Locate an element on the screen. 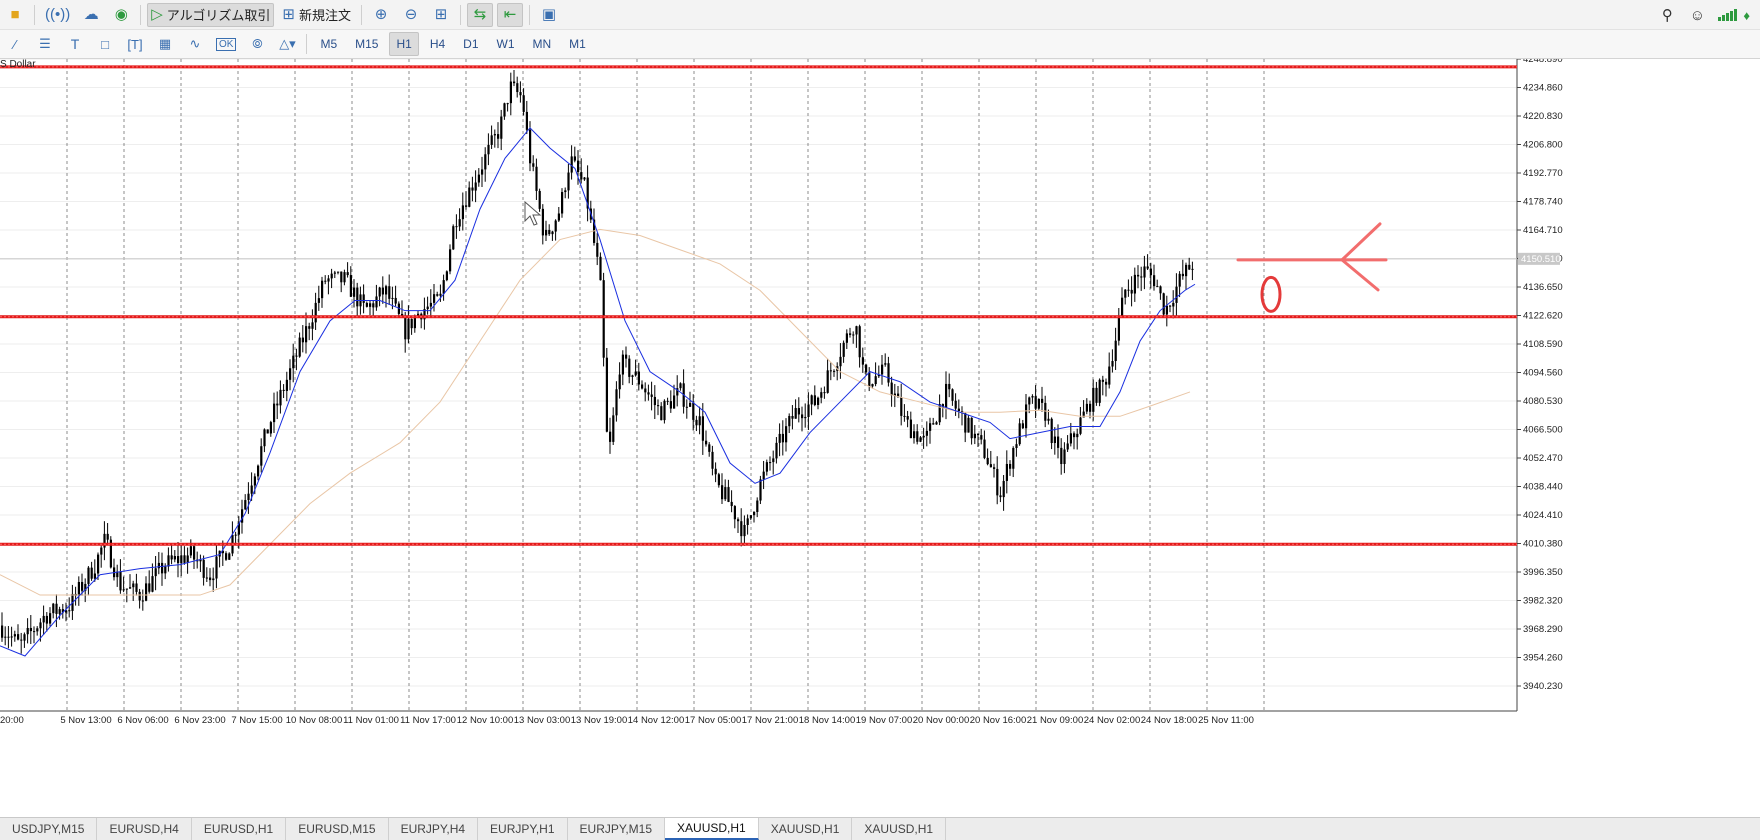 Image resolution: width=1760 pixels, height=840 pixels. price-tick-label: 4248.890 is located at coordinates (1543, 62).